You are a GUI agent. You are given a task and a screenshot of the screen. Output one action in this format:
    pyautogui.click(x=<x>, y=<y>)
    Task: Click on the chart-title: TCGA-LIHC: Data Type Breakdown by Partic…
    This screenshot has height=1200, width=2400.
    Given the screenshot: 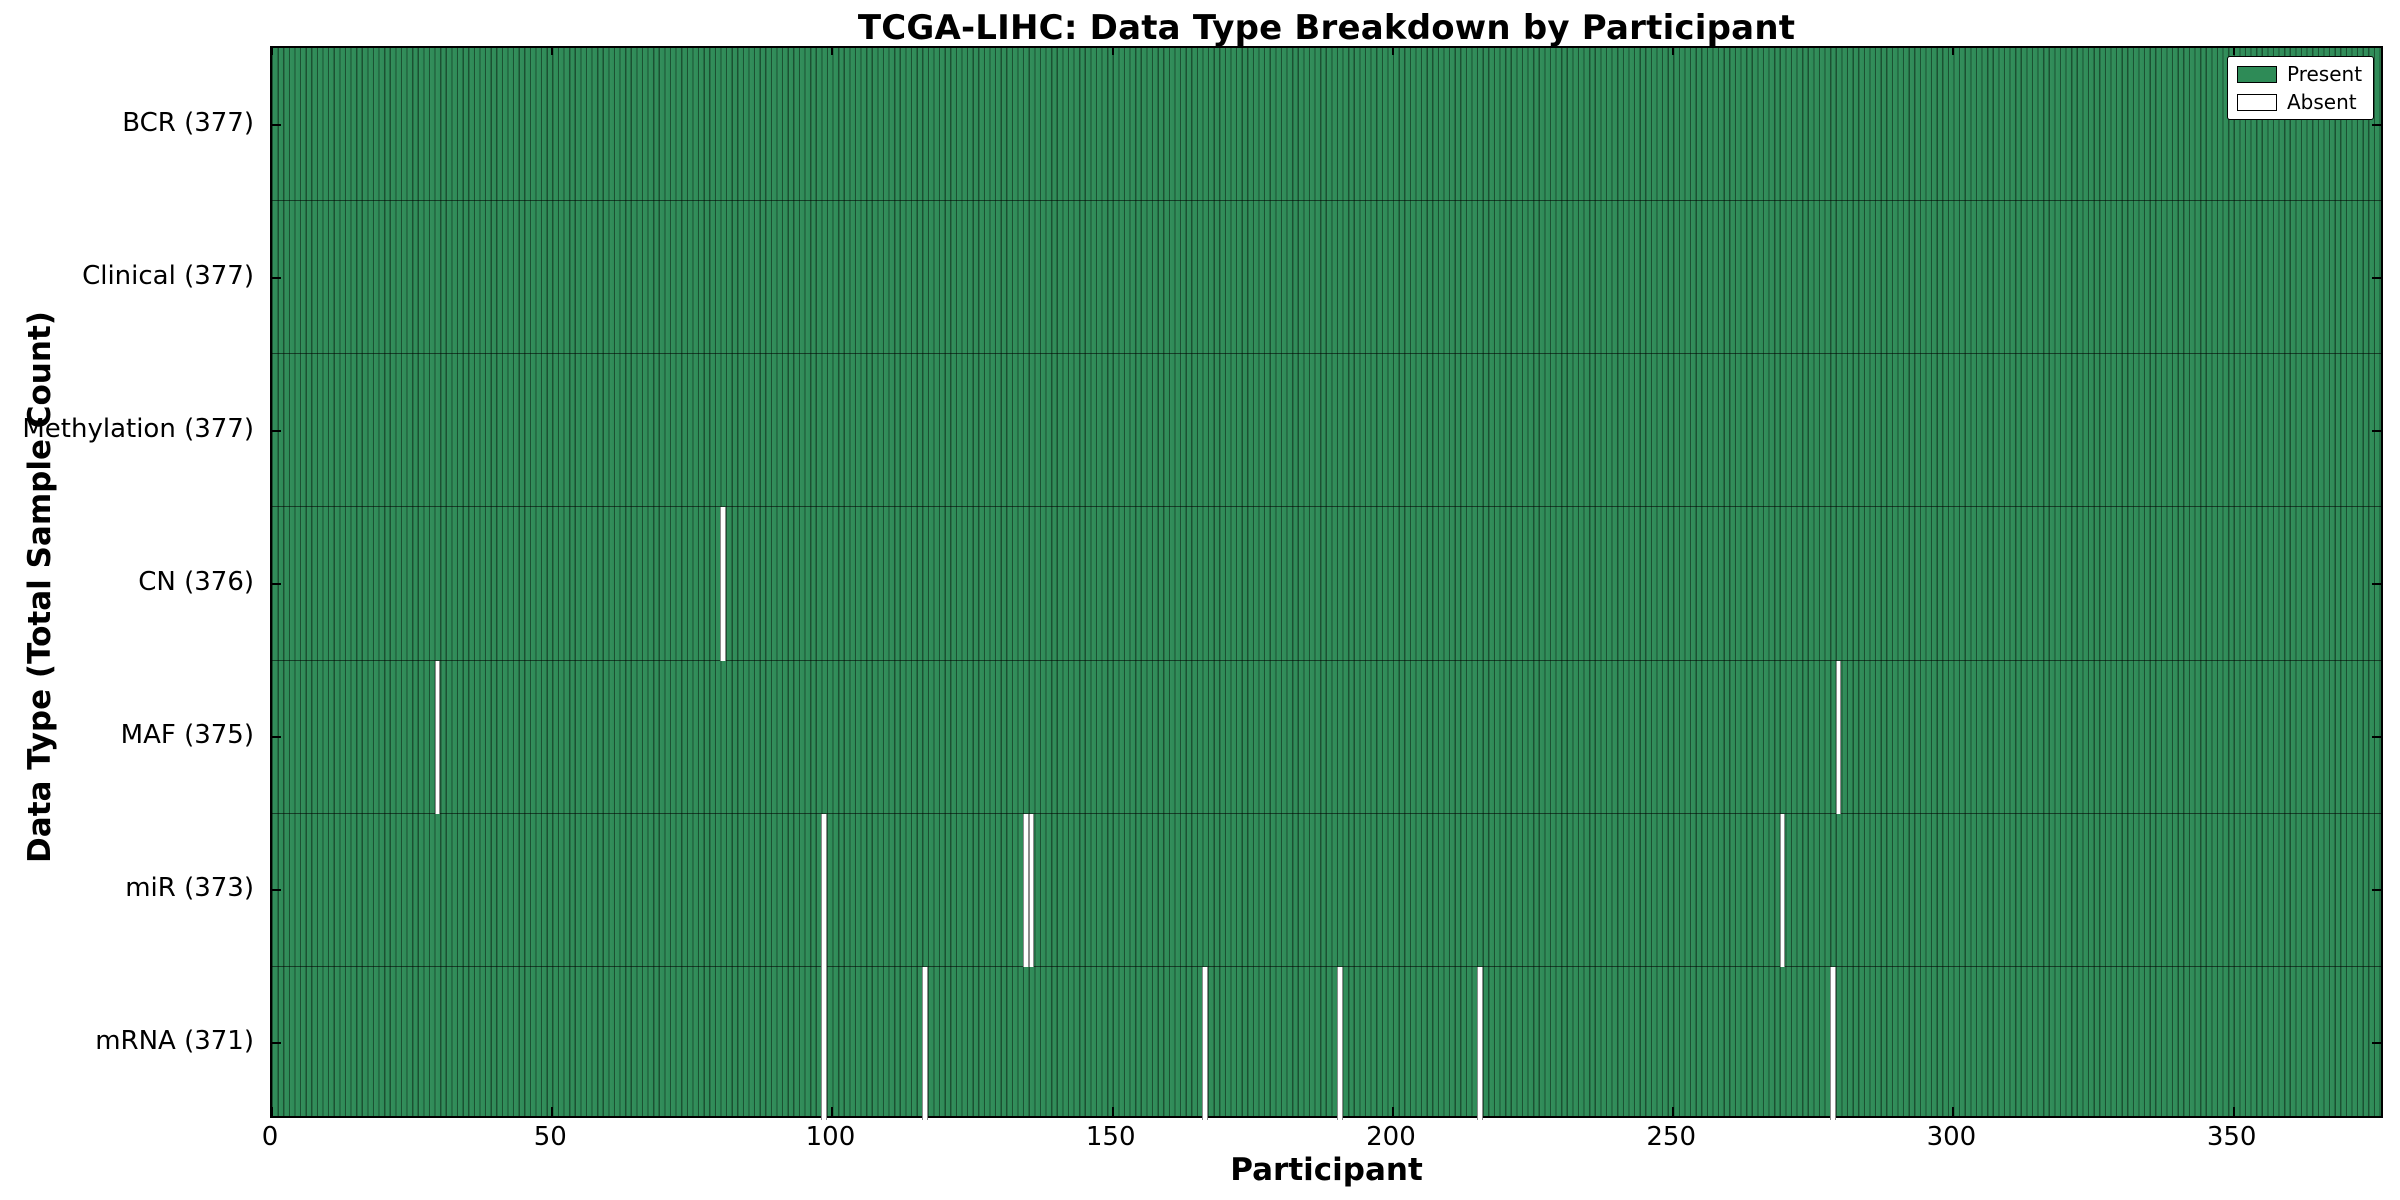 What is the action you would take?
    pyautogui.click(x=1326, y=28)
    